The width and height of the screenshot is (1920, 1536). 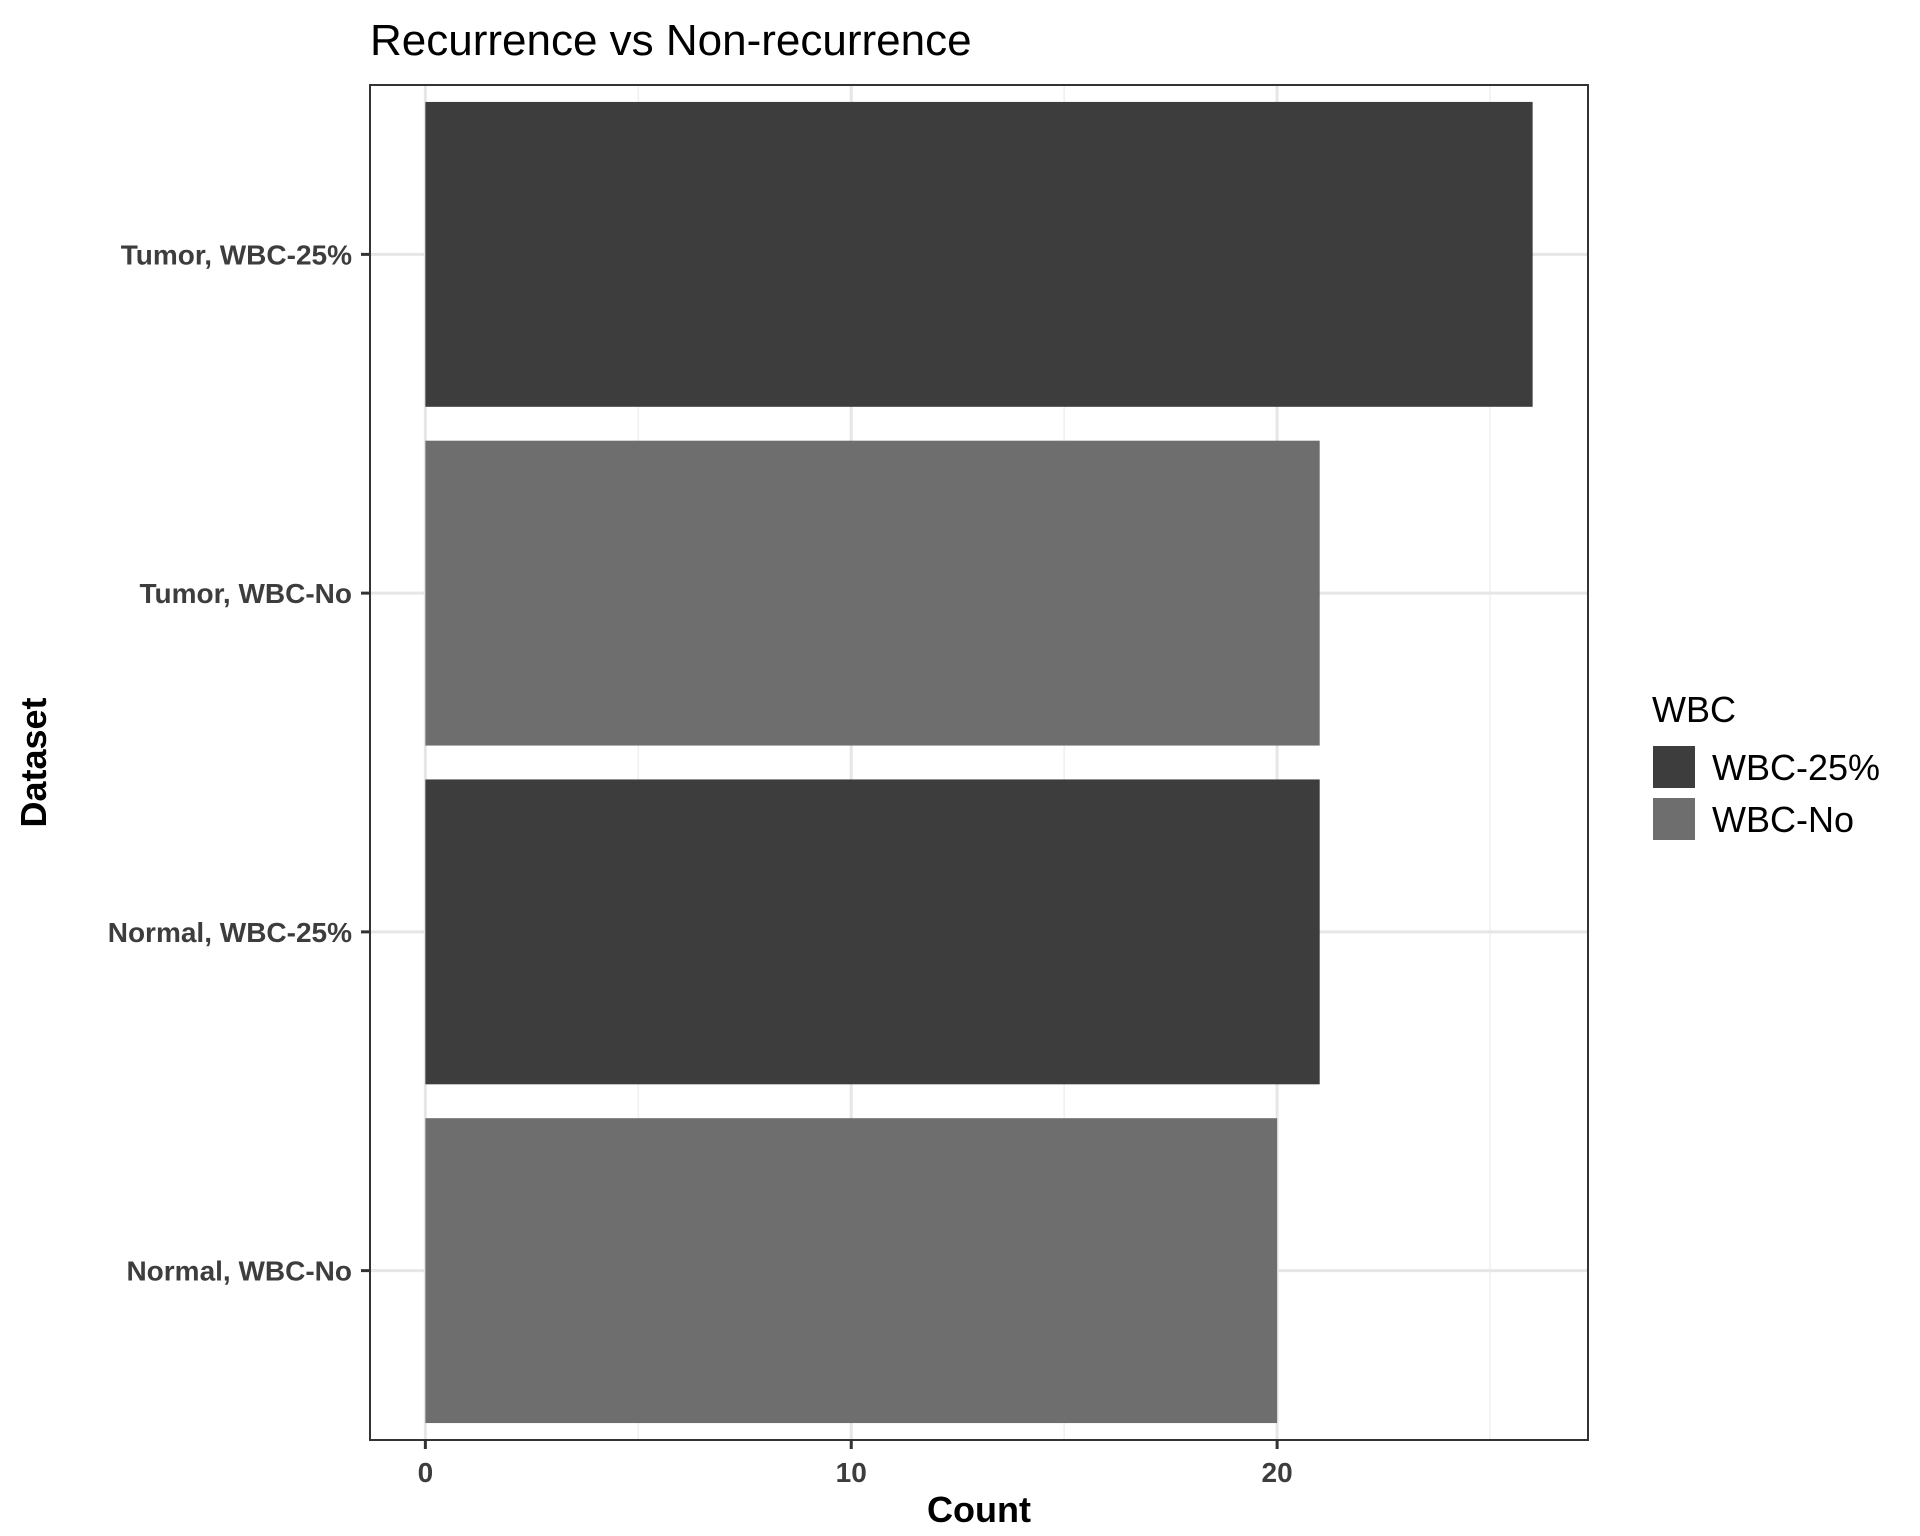 What do you see at coordinates (1796, 767) in the screenshot?
I see `legend-label: WBC-25%` at bounding box center [1796, 767].